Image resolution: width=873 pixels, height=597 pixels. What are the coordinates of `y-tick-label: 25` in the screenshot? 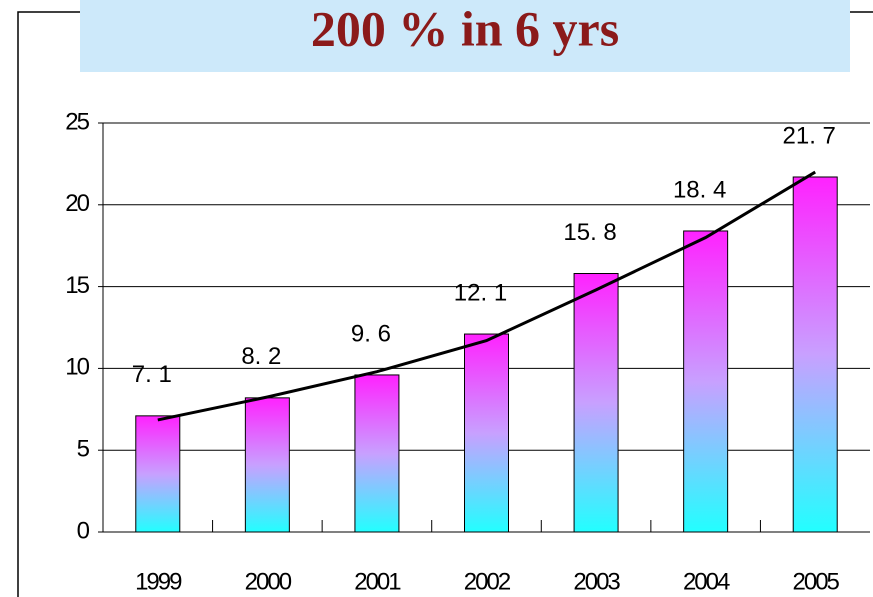 It's located at (77, 121).